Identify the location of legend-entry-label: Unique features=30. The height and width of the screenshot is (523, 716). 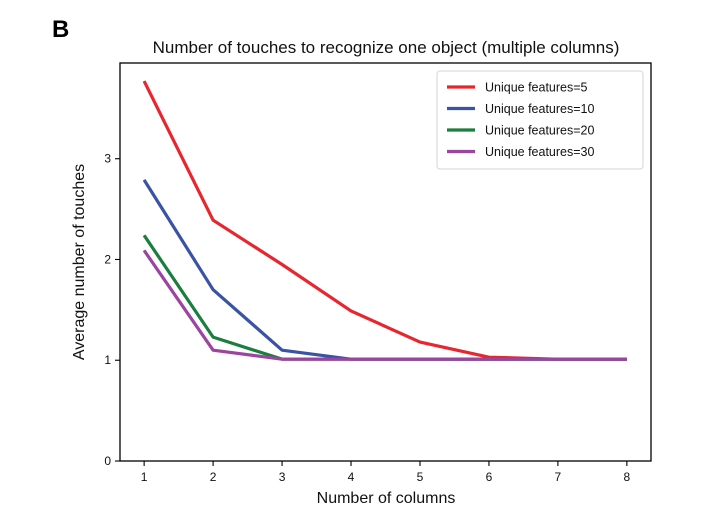
(540, 152).